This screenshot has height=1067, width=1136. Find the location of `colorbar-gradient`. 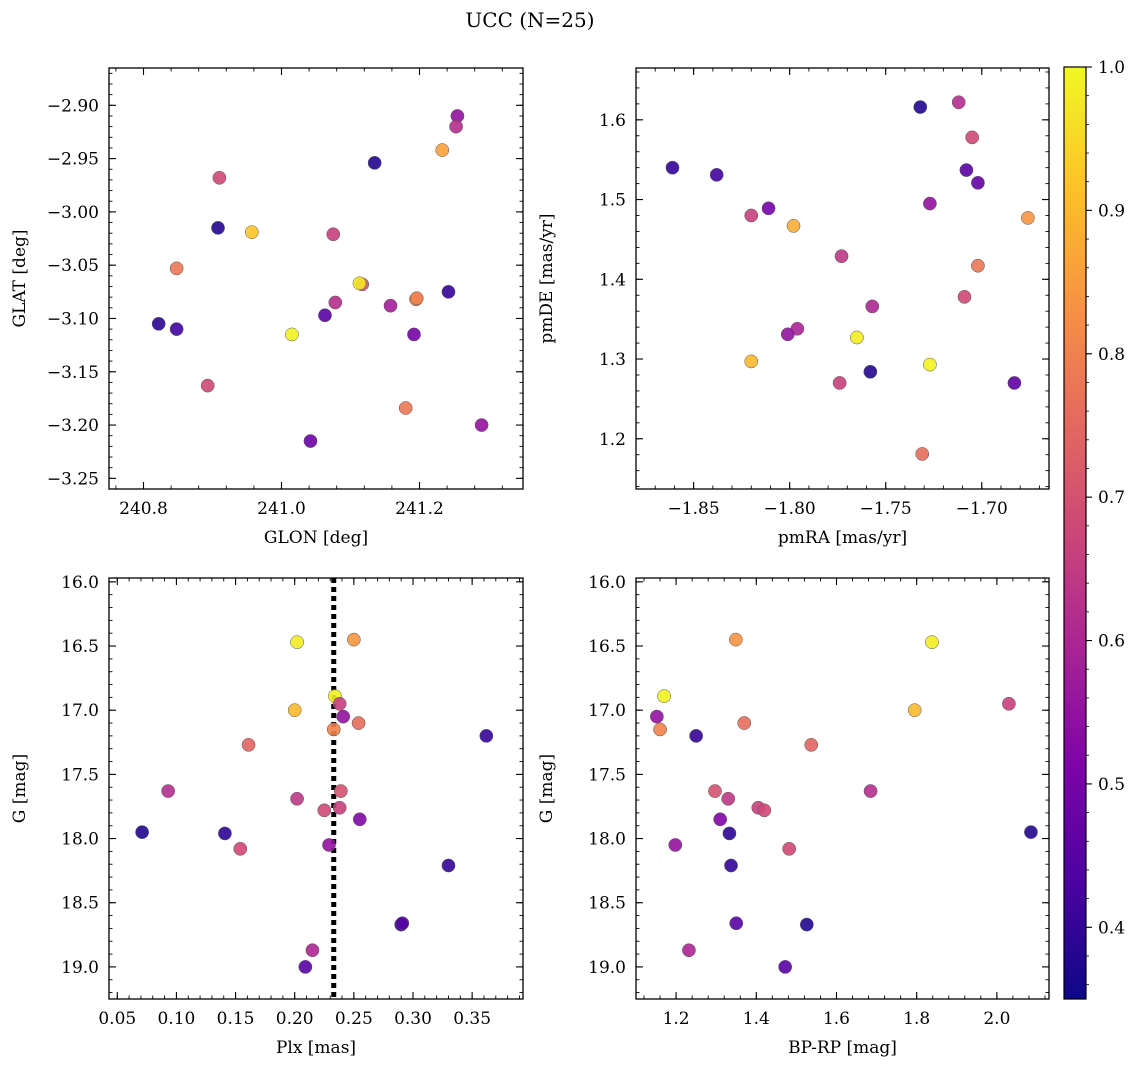

colorbar-gradient is located at coordinates (1075, 533).